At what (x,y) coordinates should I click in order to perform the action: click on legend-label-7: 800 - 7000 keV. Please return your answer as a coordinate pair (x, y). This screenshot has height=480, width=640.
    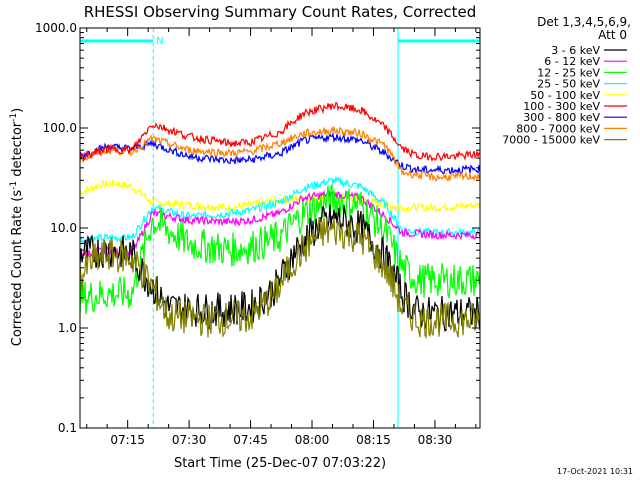
    Looking at the image, I should click on (558, 128).